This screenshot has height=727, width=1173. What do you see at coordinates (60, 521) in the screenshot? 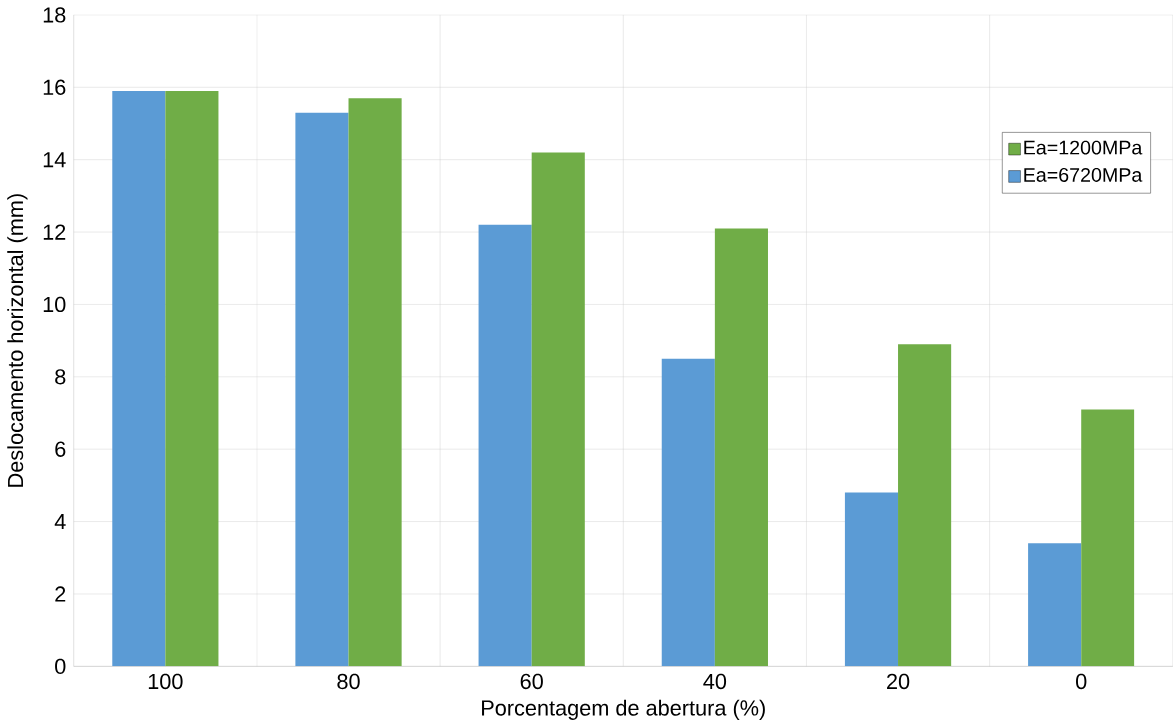
I see `y-tick-label: 4` at bounding box center [60, 521].